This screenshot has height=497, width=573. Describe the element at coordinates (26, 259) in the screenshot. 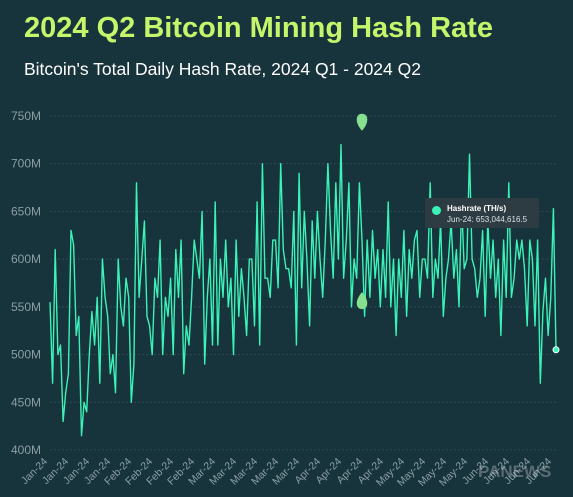

I see `y-tick-label: 600M` at that location.